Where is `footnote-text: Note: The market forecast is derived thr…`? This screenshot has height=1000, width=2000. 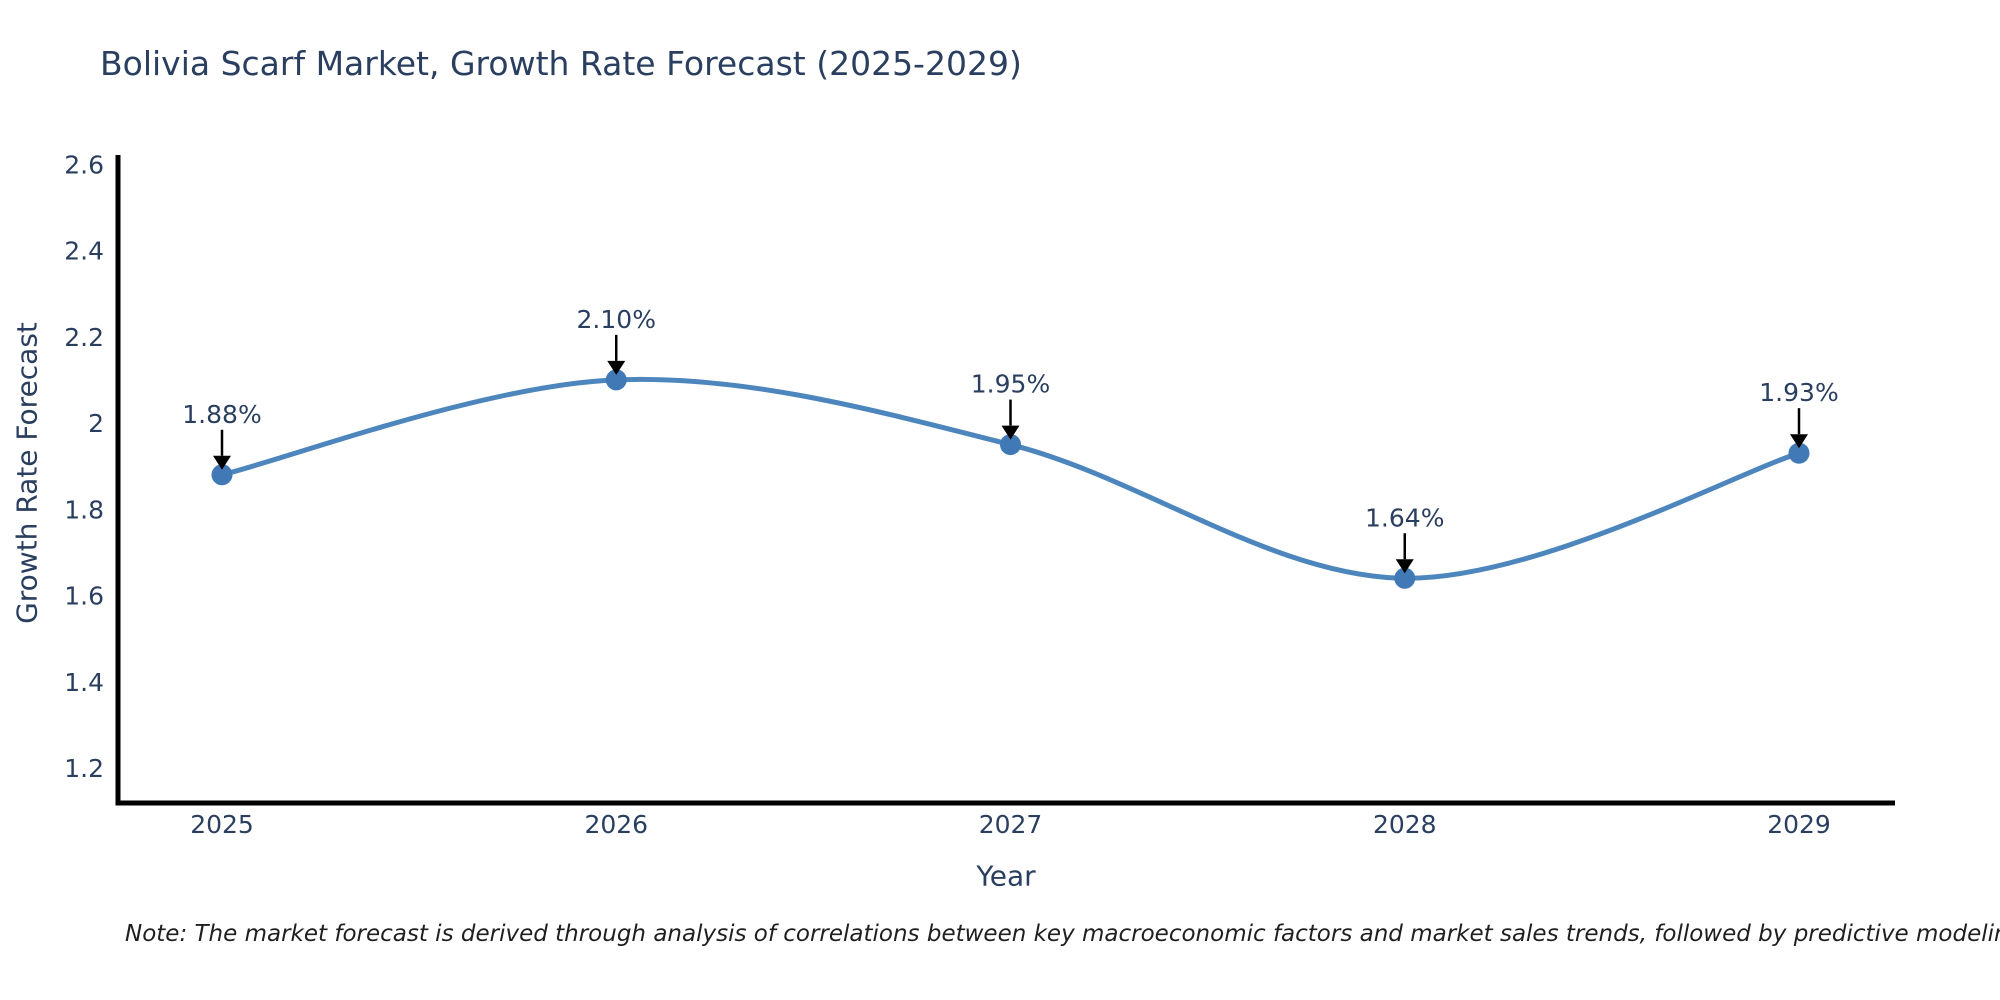 footnote-text: Note: The market forecast is derived thr… is located at coordinates (1062, 934).